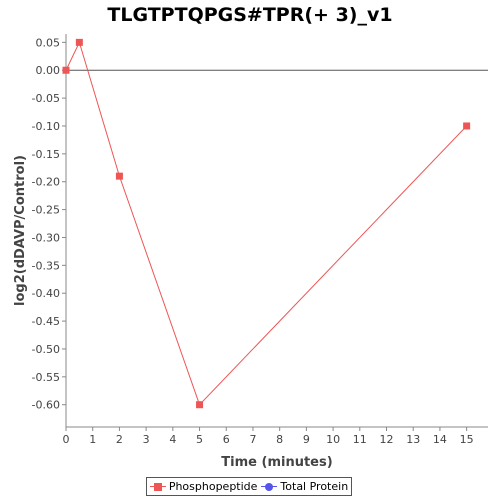 This screenshot has width=500, height=500. What do you see at coordinates (314, 486) in the screenshot?
I see `legend-label-total-protein: Total Protein` at bounding box center [314, 486].